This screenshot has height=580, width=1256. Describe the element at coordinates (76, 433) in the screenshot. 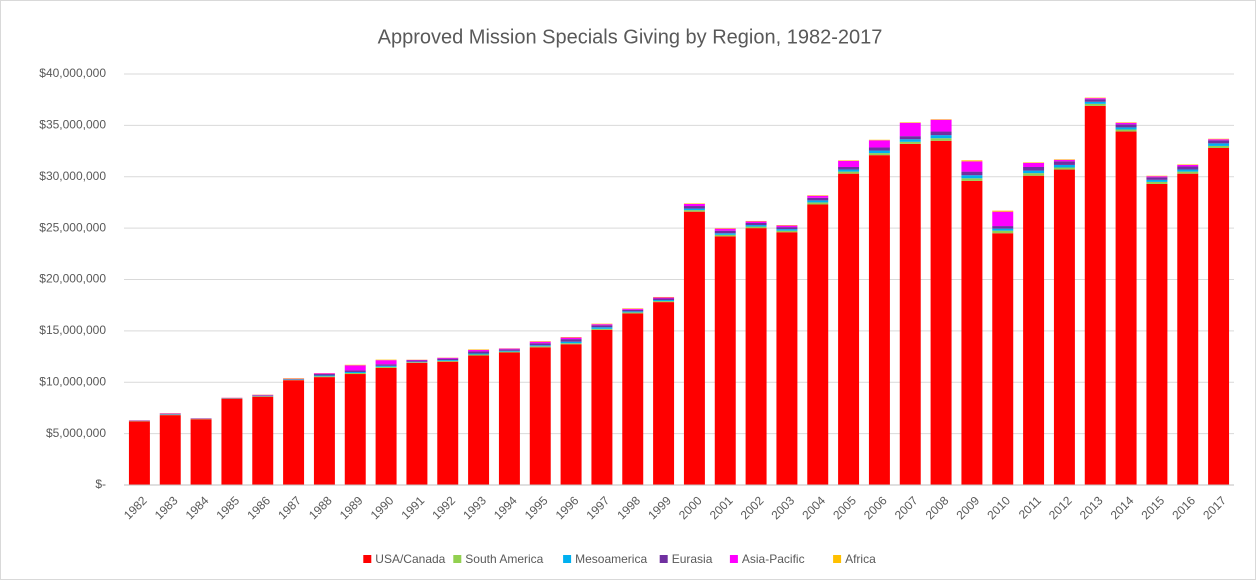

I see `y-tick-label: $5,000,000` at that location.